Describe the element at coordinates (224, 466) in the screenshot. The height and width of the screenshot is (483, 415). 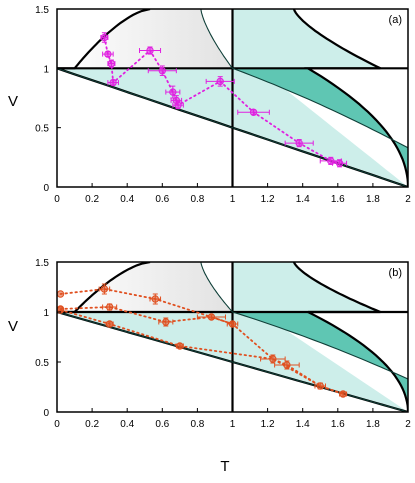
I see `xlabel: T` at that location.